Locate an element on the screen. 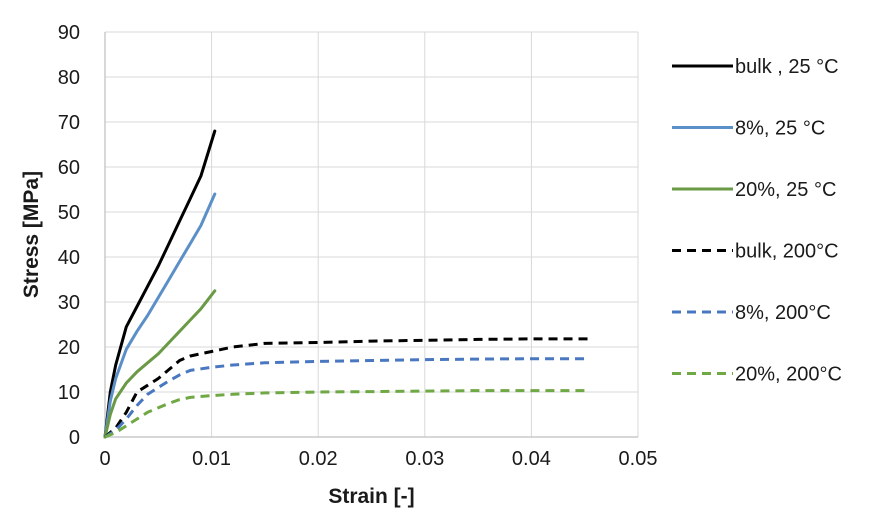  y-tick-label: 20 is located at coordinates (69, 348).